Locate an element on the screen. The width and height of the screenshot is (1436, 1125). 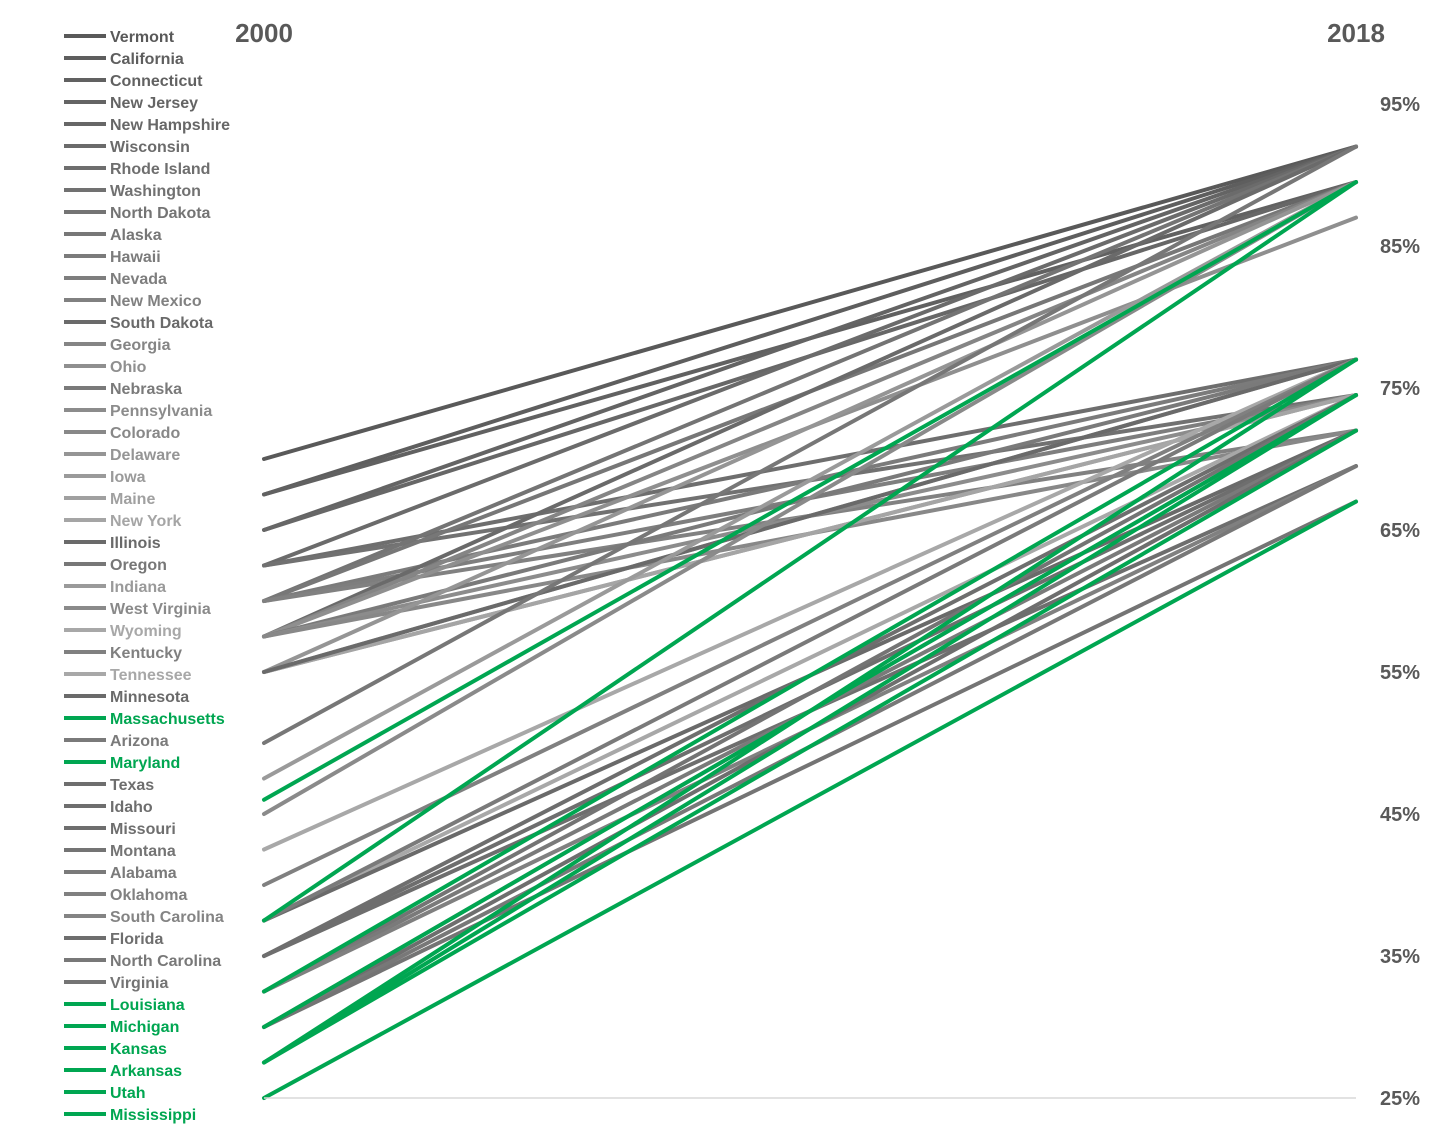
legend-entry-label: Wisconsin is located at coordinates (150, 147).